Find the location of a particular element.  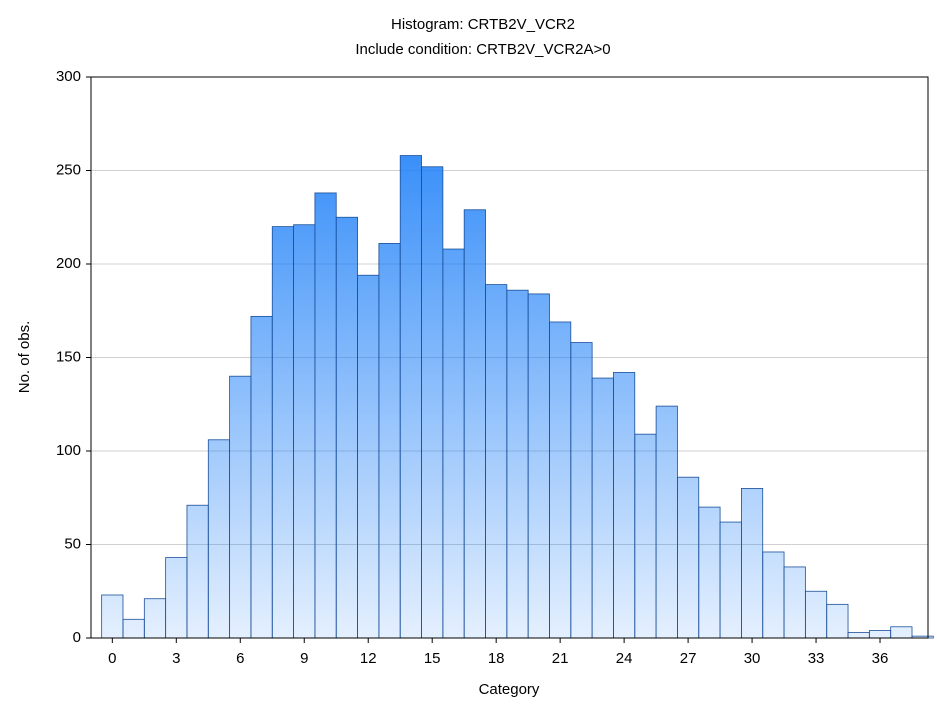

chart-title: Histogram: CRTB2V_VCR2 is located at coordinates (483, 24).